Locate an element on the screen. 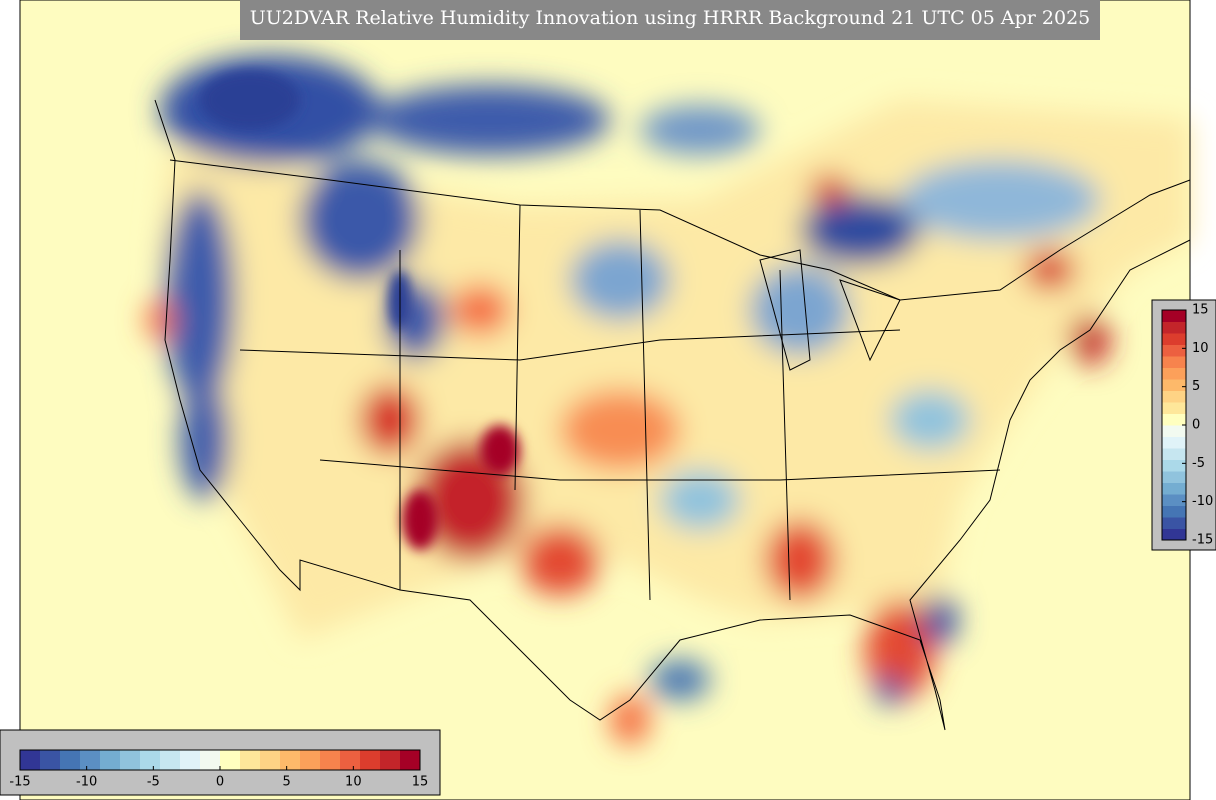  title-box is located at coordinates (670, 20).